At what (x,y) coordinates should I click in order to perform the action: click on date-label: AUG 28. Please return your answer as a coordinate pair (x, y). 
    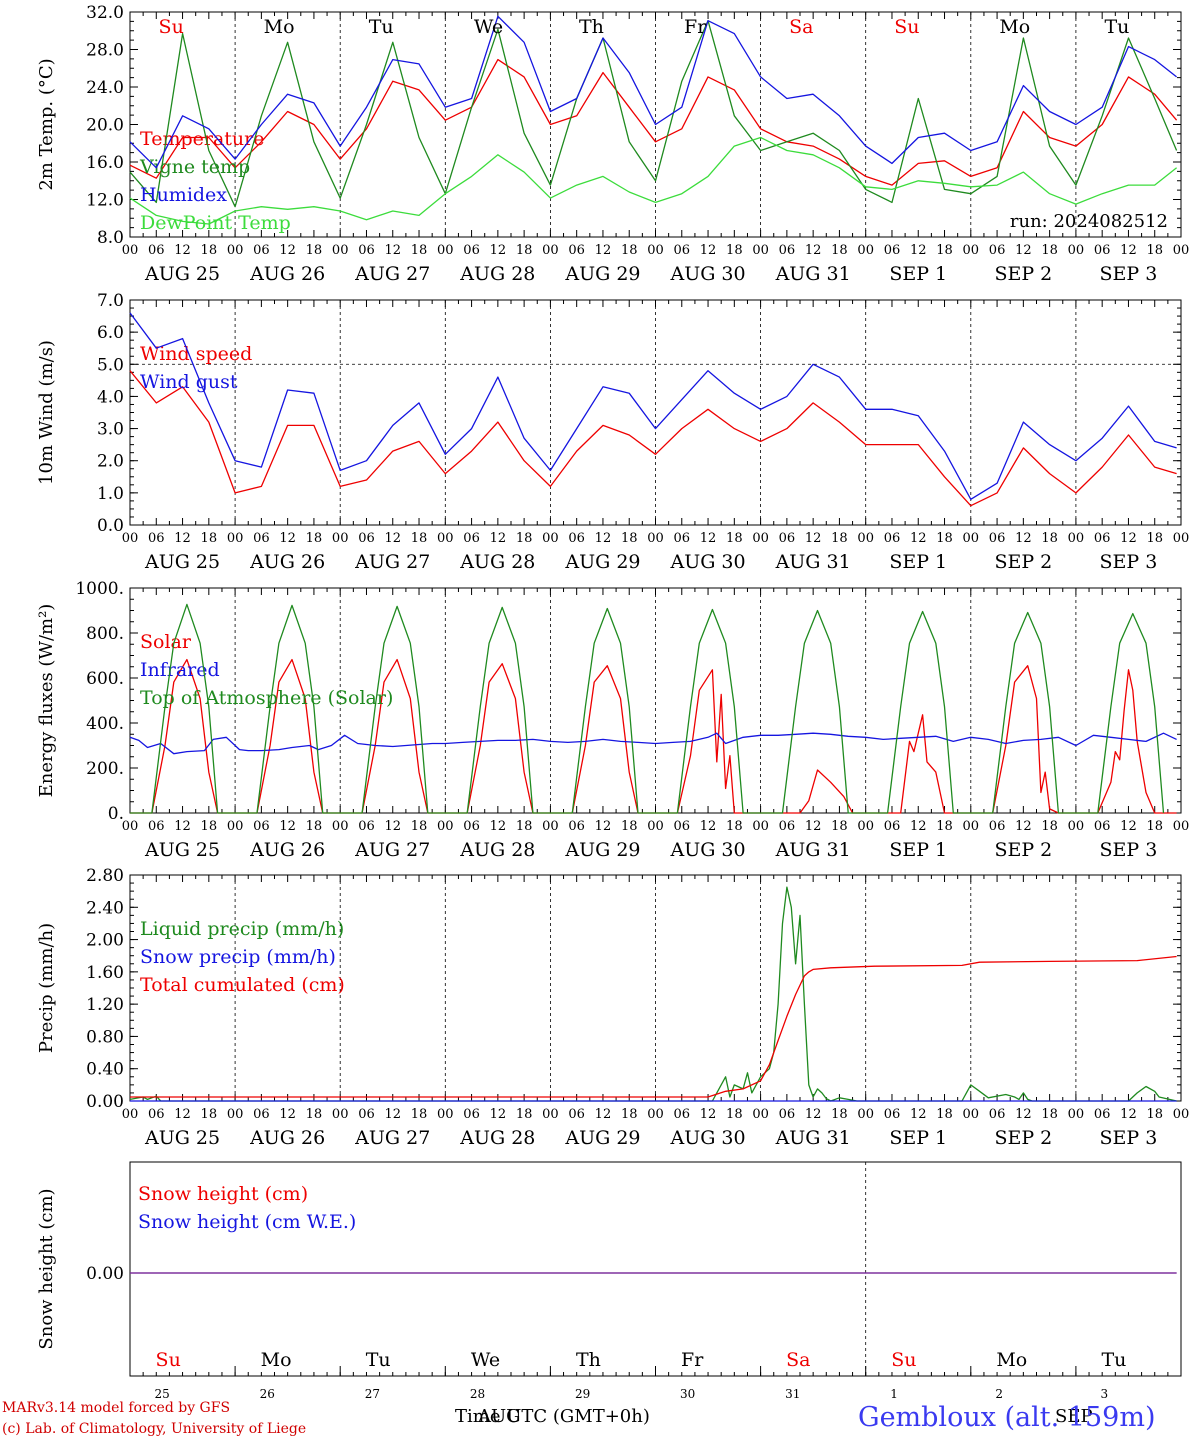
    Looking at the image, I should click on (497, 850).